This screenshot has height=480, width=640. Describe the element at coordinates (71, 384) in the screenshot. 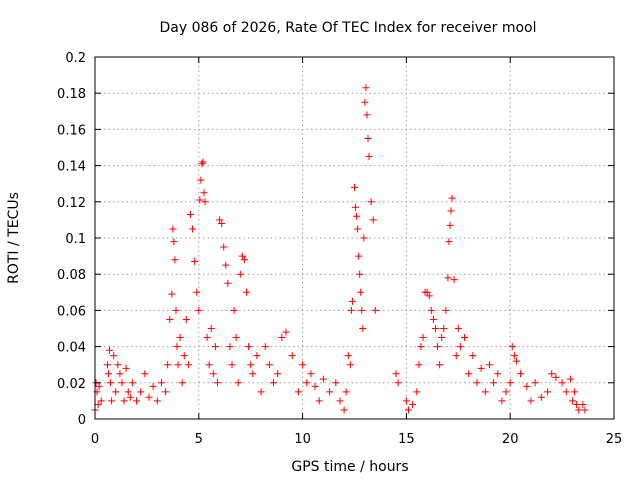

I see `y-tick-label: 0.02` at that location.